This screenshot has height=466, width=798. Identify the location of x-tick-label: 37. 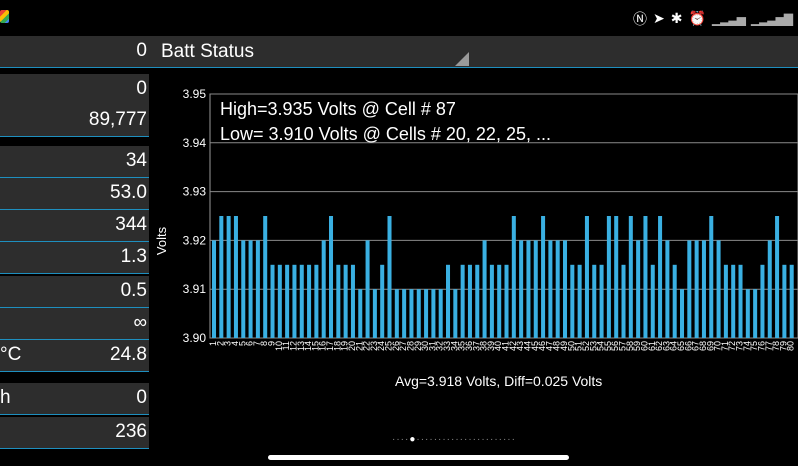
(476, 346).